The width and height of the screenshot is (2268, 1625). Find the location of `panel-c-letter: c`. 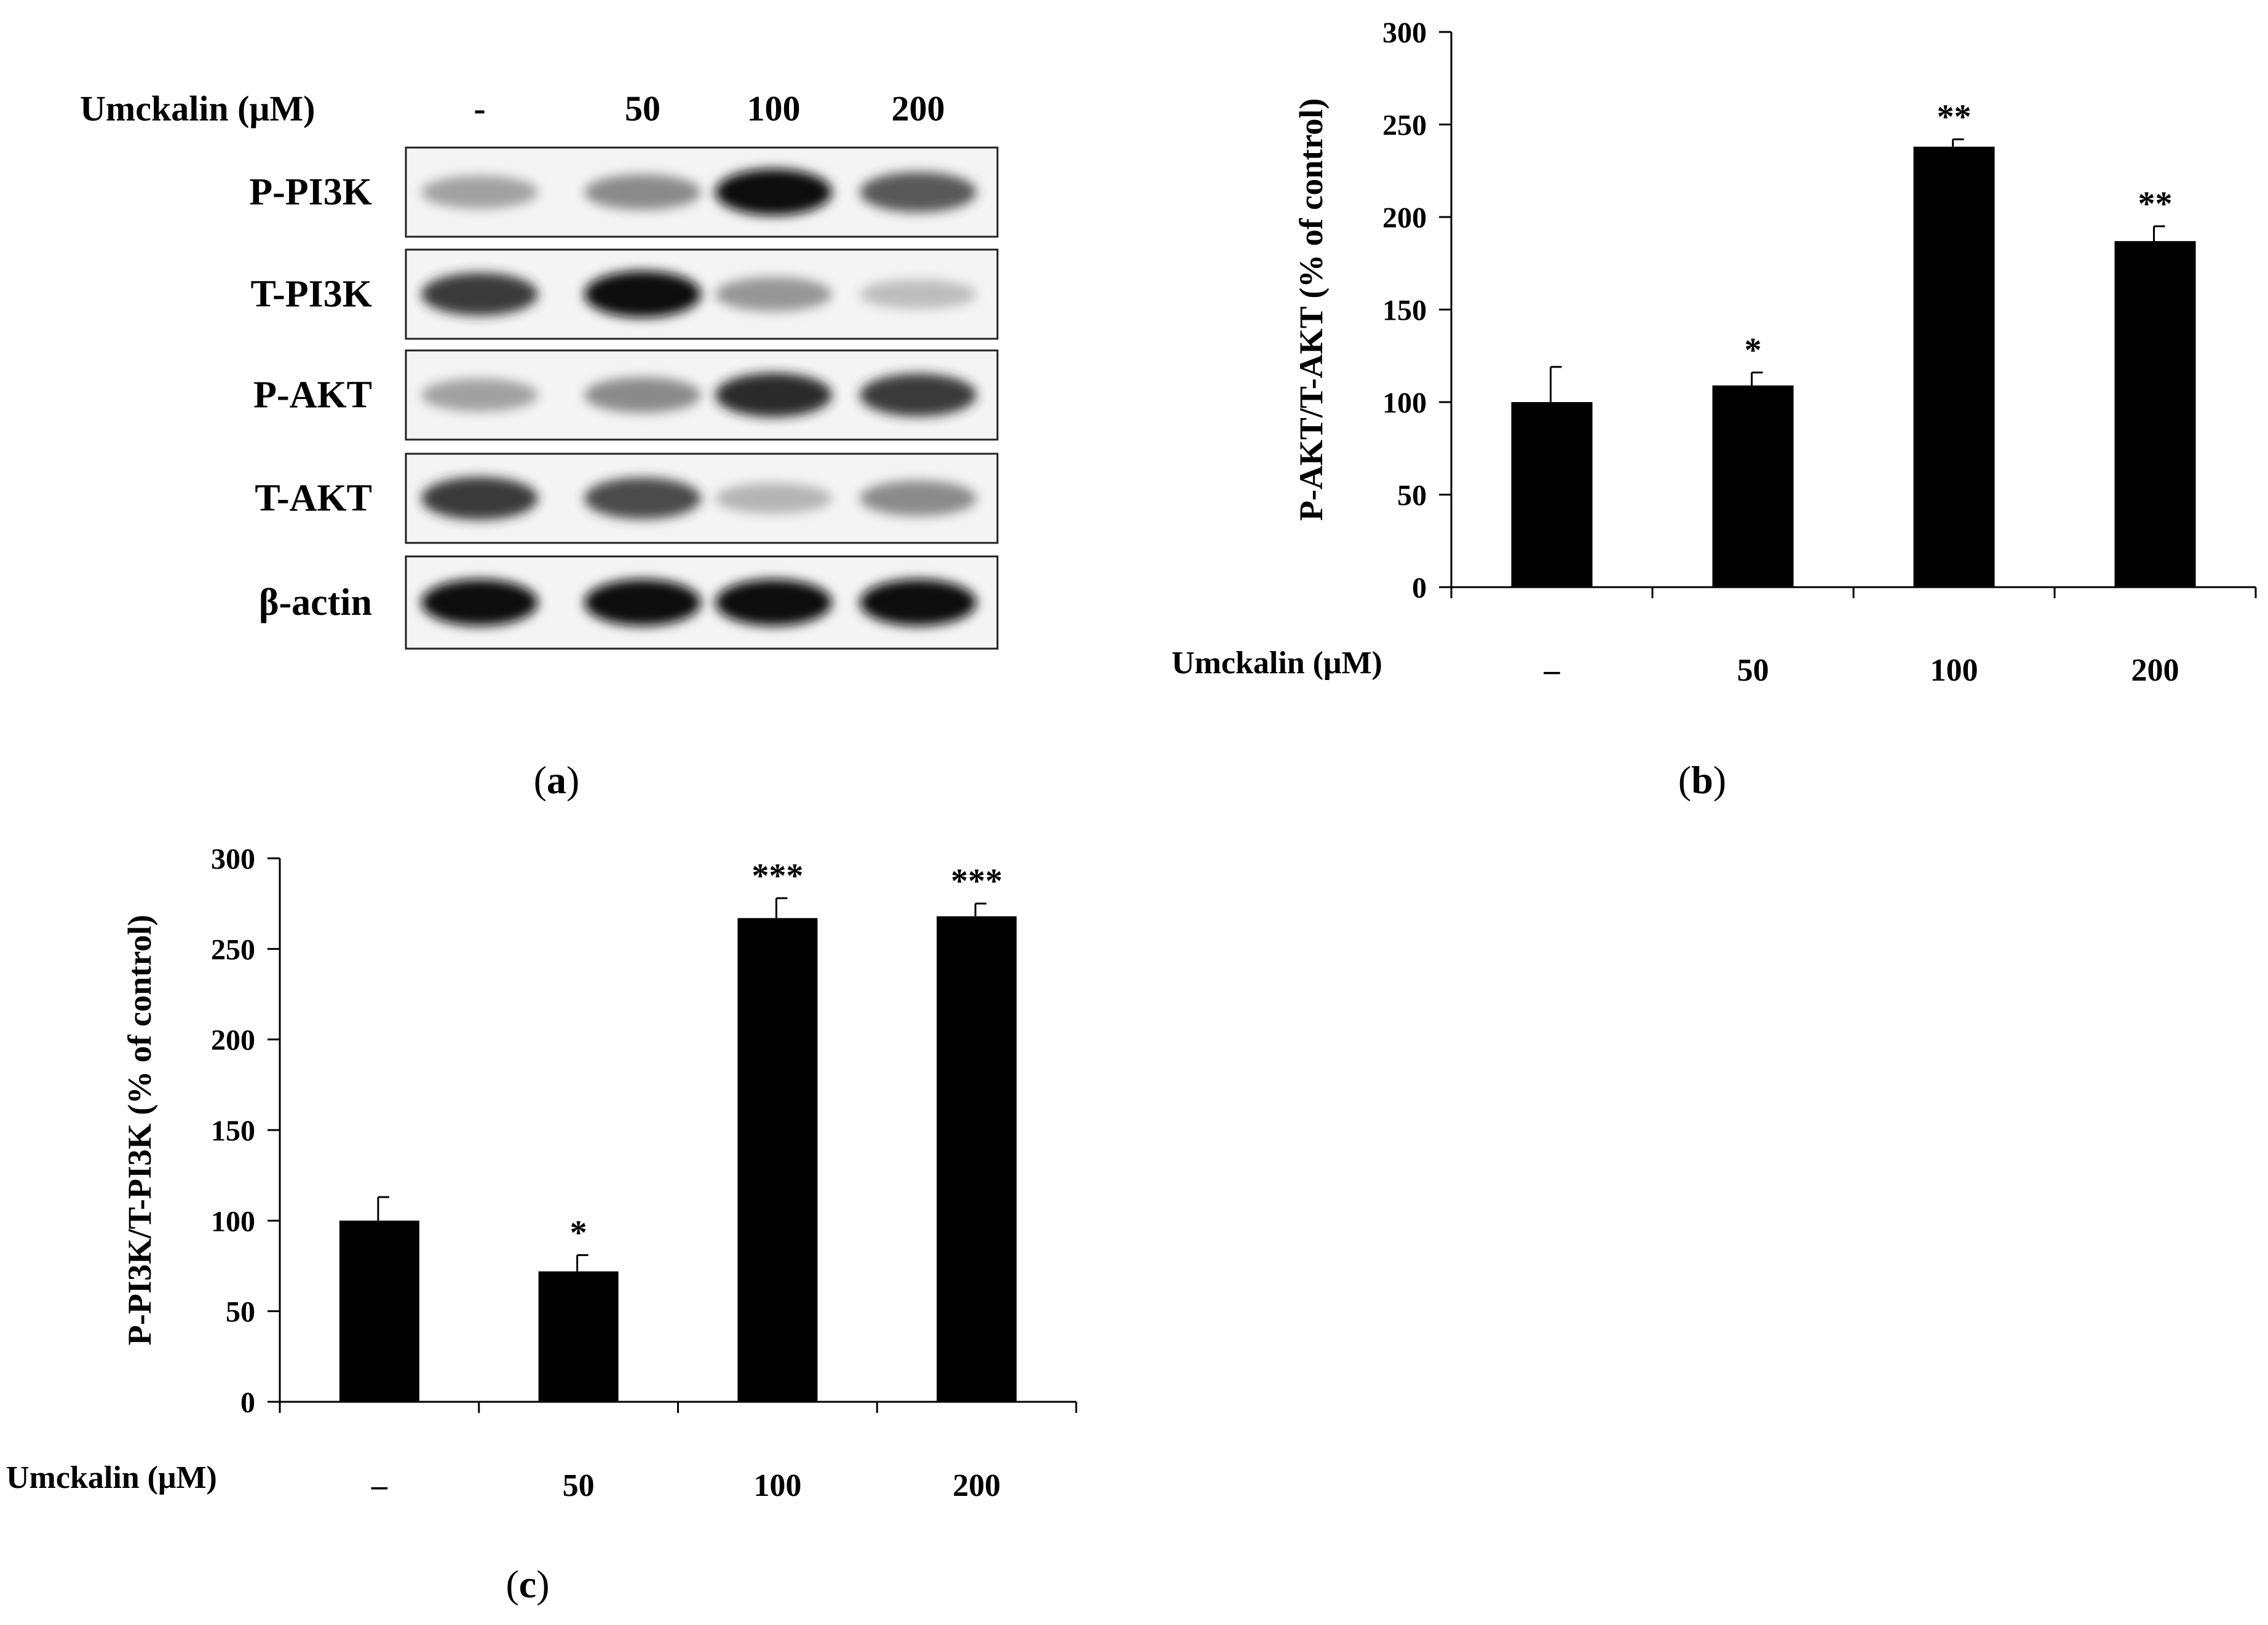

panel-c-letter: c is located at coordinates (527, 1584).